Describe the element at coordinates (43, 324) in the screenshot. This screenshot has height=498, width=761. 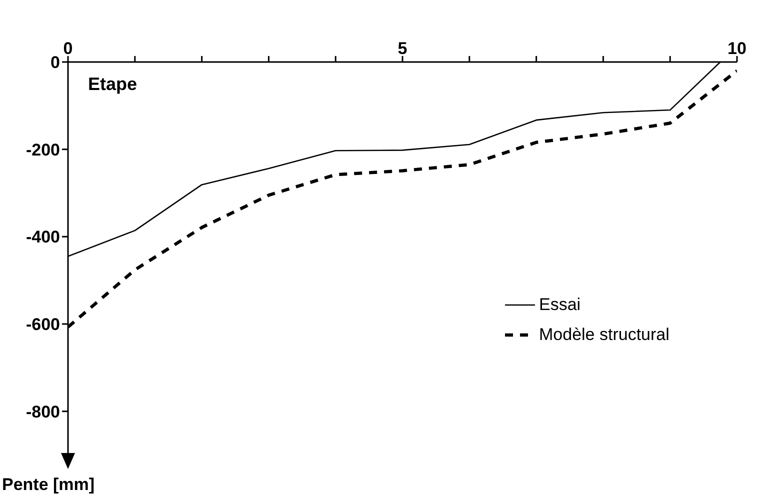
I see `y-tick-label: -600` at that location.